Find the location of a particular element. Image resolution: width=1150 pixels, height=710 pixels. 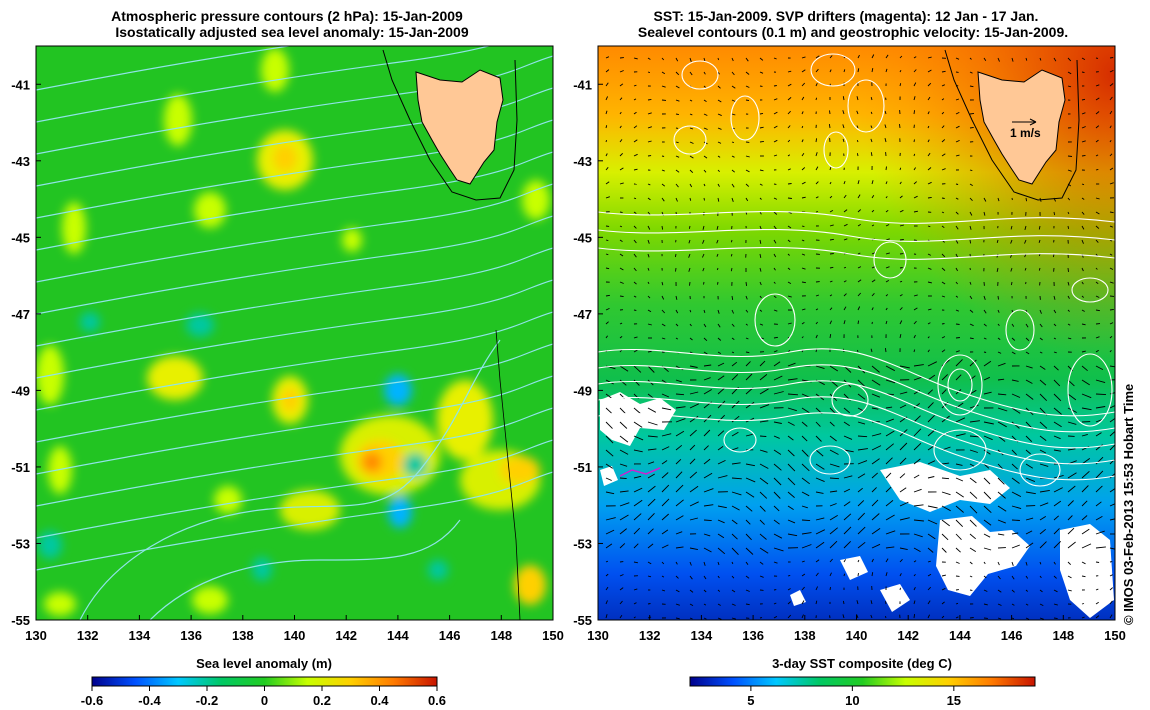

pressure-contour-line is located at coordinates (294, 201).